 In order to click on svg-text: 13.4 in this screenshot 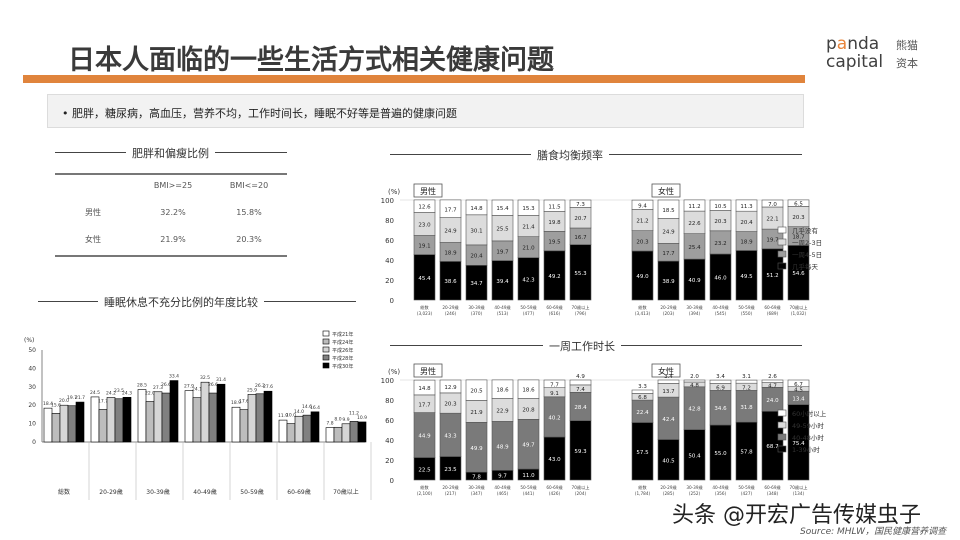, I will do `click(798, 399)`.